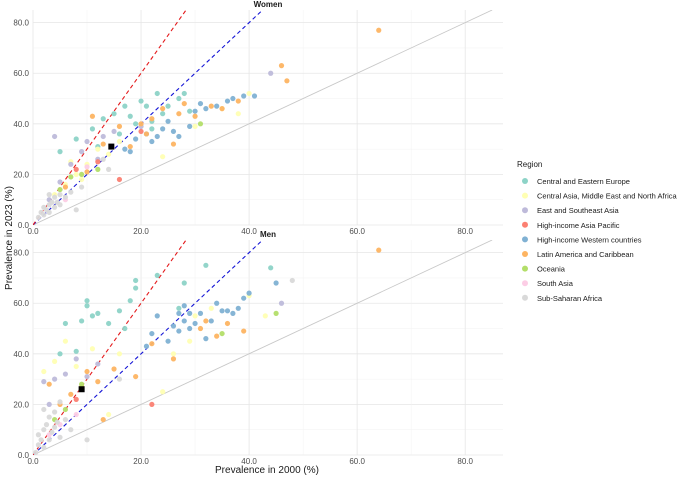 This screenshot has height=478, width=685. Describe the element at coordinates (141, 231) in the screenshot. I see `x-tick-label: 20.0` at that location.